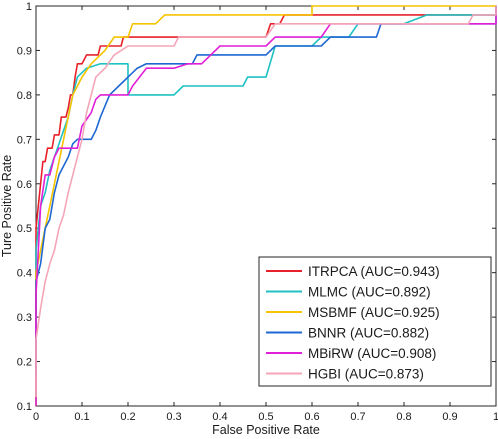 This screenshot has height=439, width=498. I want to click on legend-label: HGBI (AUC=0.873), so click(366, 374).